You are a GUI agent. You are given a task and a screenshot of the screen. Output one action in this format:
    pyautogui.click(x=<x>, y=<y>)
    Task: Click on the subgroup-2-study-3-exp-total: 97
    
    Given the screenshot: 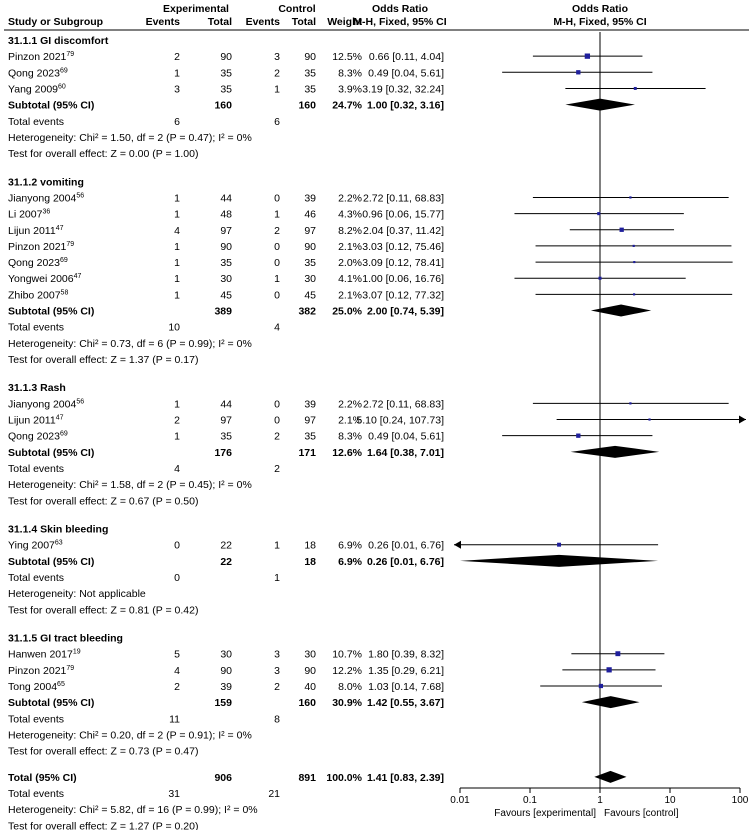 What is the action you would take?
    pyautogui.click(x=226, y=231)
    